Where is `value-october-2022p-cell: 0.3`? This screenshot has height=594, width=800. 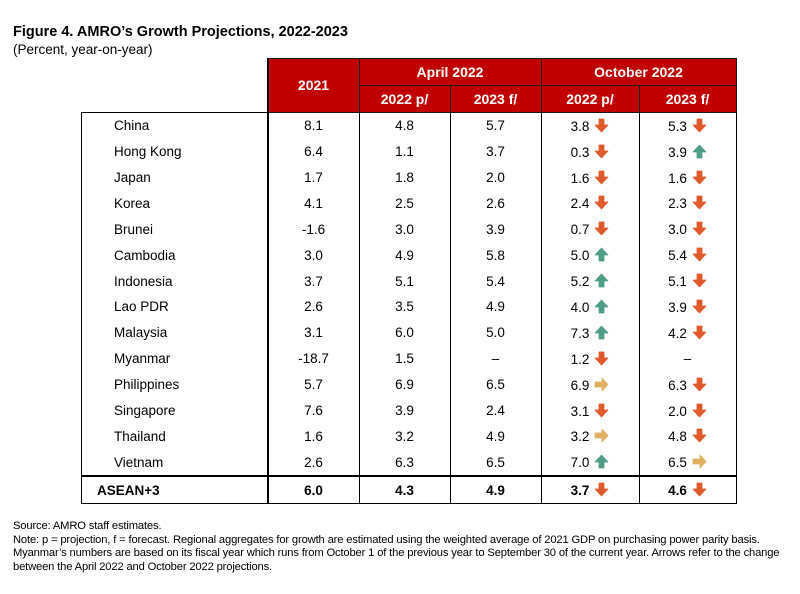 value-october-2022p-cell: 0.3 is located at coordinates (590, 151).